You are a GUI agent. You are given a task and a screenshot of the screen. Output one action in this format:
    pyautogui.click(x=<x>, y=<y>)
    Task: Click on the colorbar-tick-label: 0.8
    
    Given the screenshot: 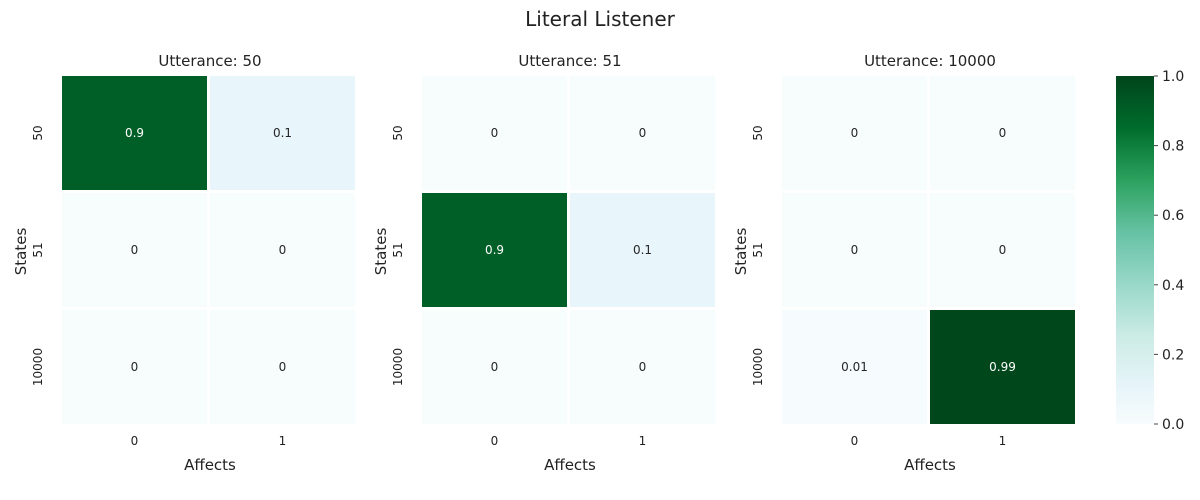 What is the action you would take?
    pyautogui.click(x=1173, y=147)
    